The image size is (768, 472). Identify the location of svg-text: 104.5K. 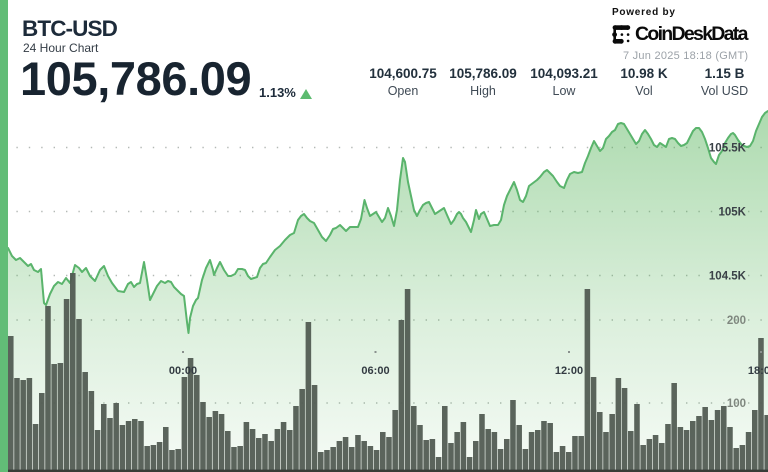
(728, 277).